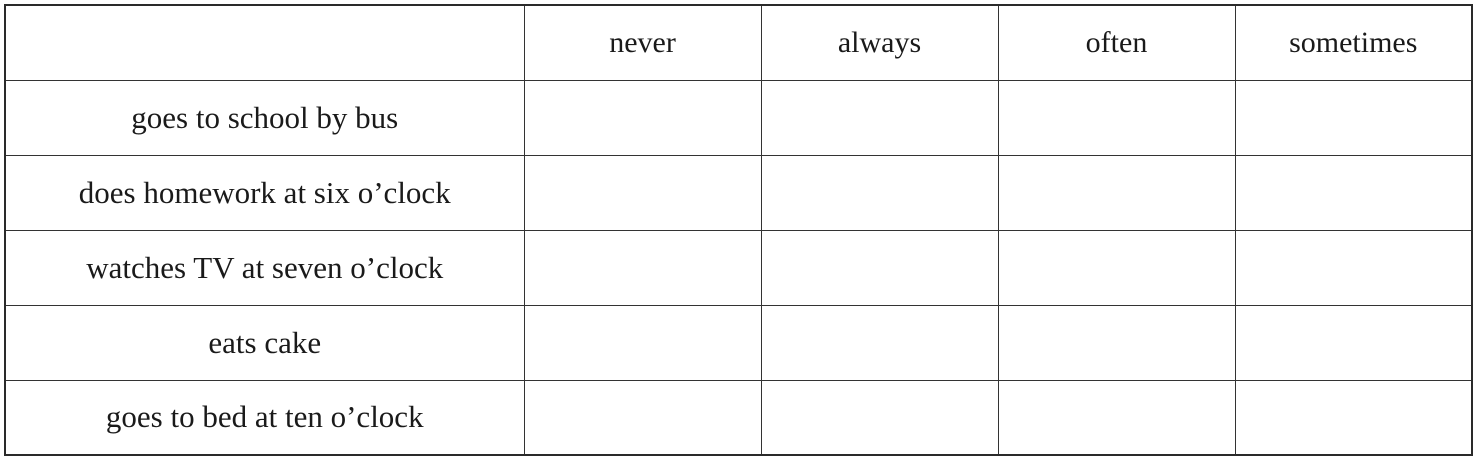  What do you see at coordinates (264, 42) in the screenshot?
I see `header-blank` at bounding box center [264, 42].